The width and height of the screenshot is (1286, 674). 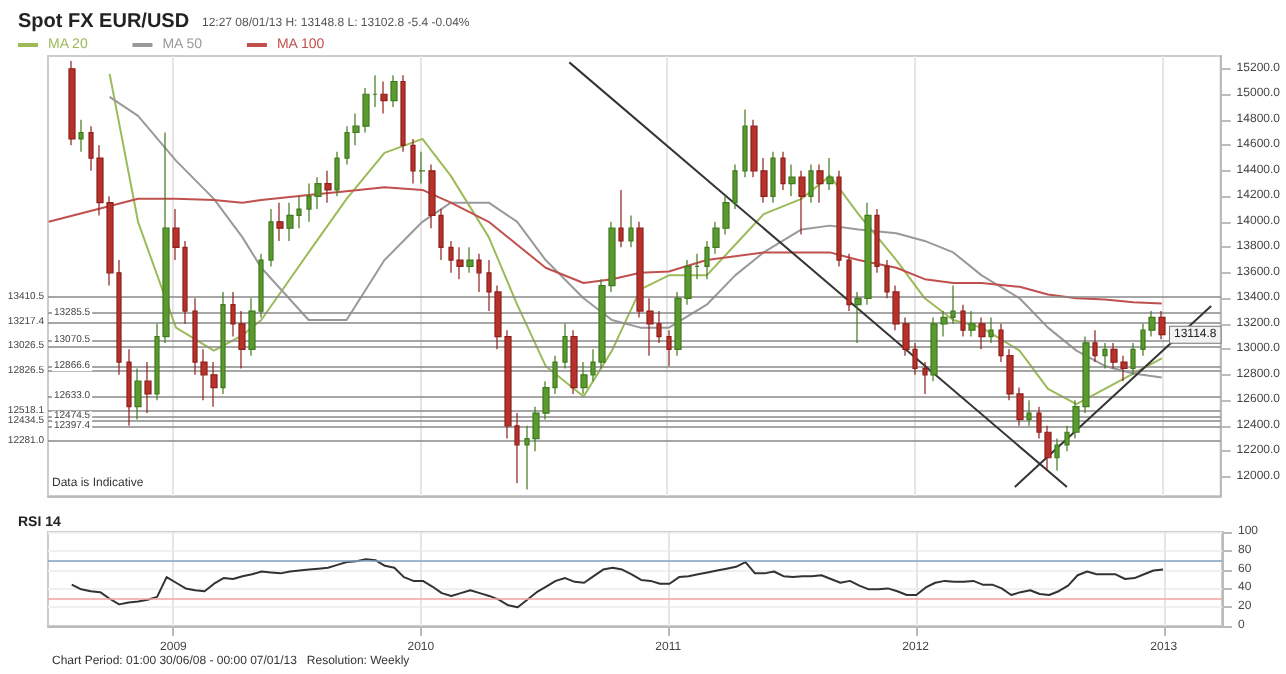 I want to click on line-series, so click(x=617, y=583).